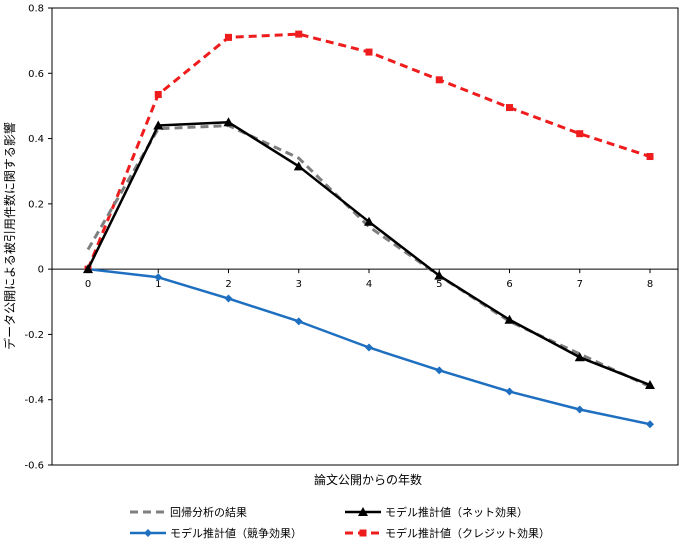 The height and width of the screenshot is (545, 688). What do you see at coordinates (36, 9) in the screenshot?
I see `y-tick-label: 0.8` at bounding box center [36, 9].